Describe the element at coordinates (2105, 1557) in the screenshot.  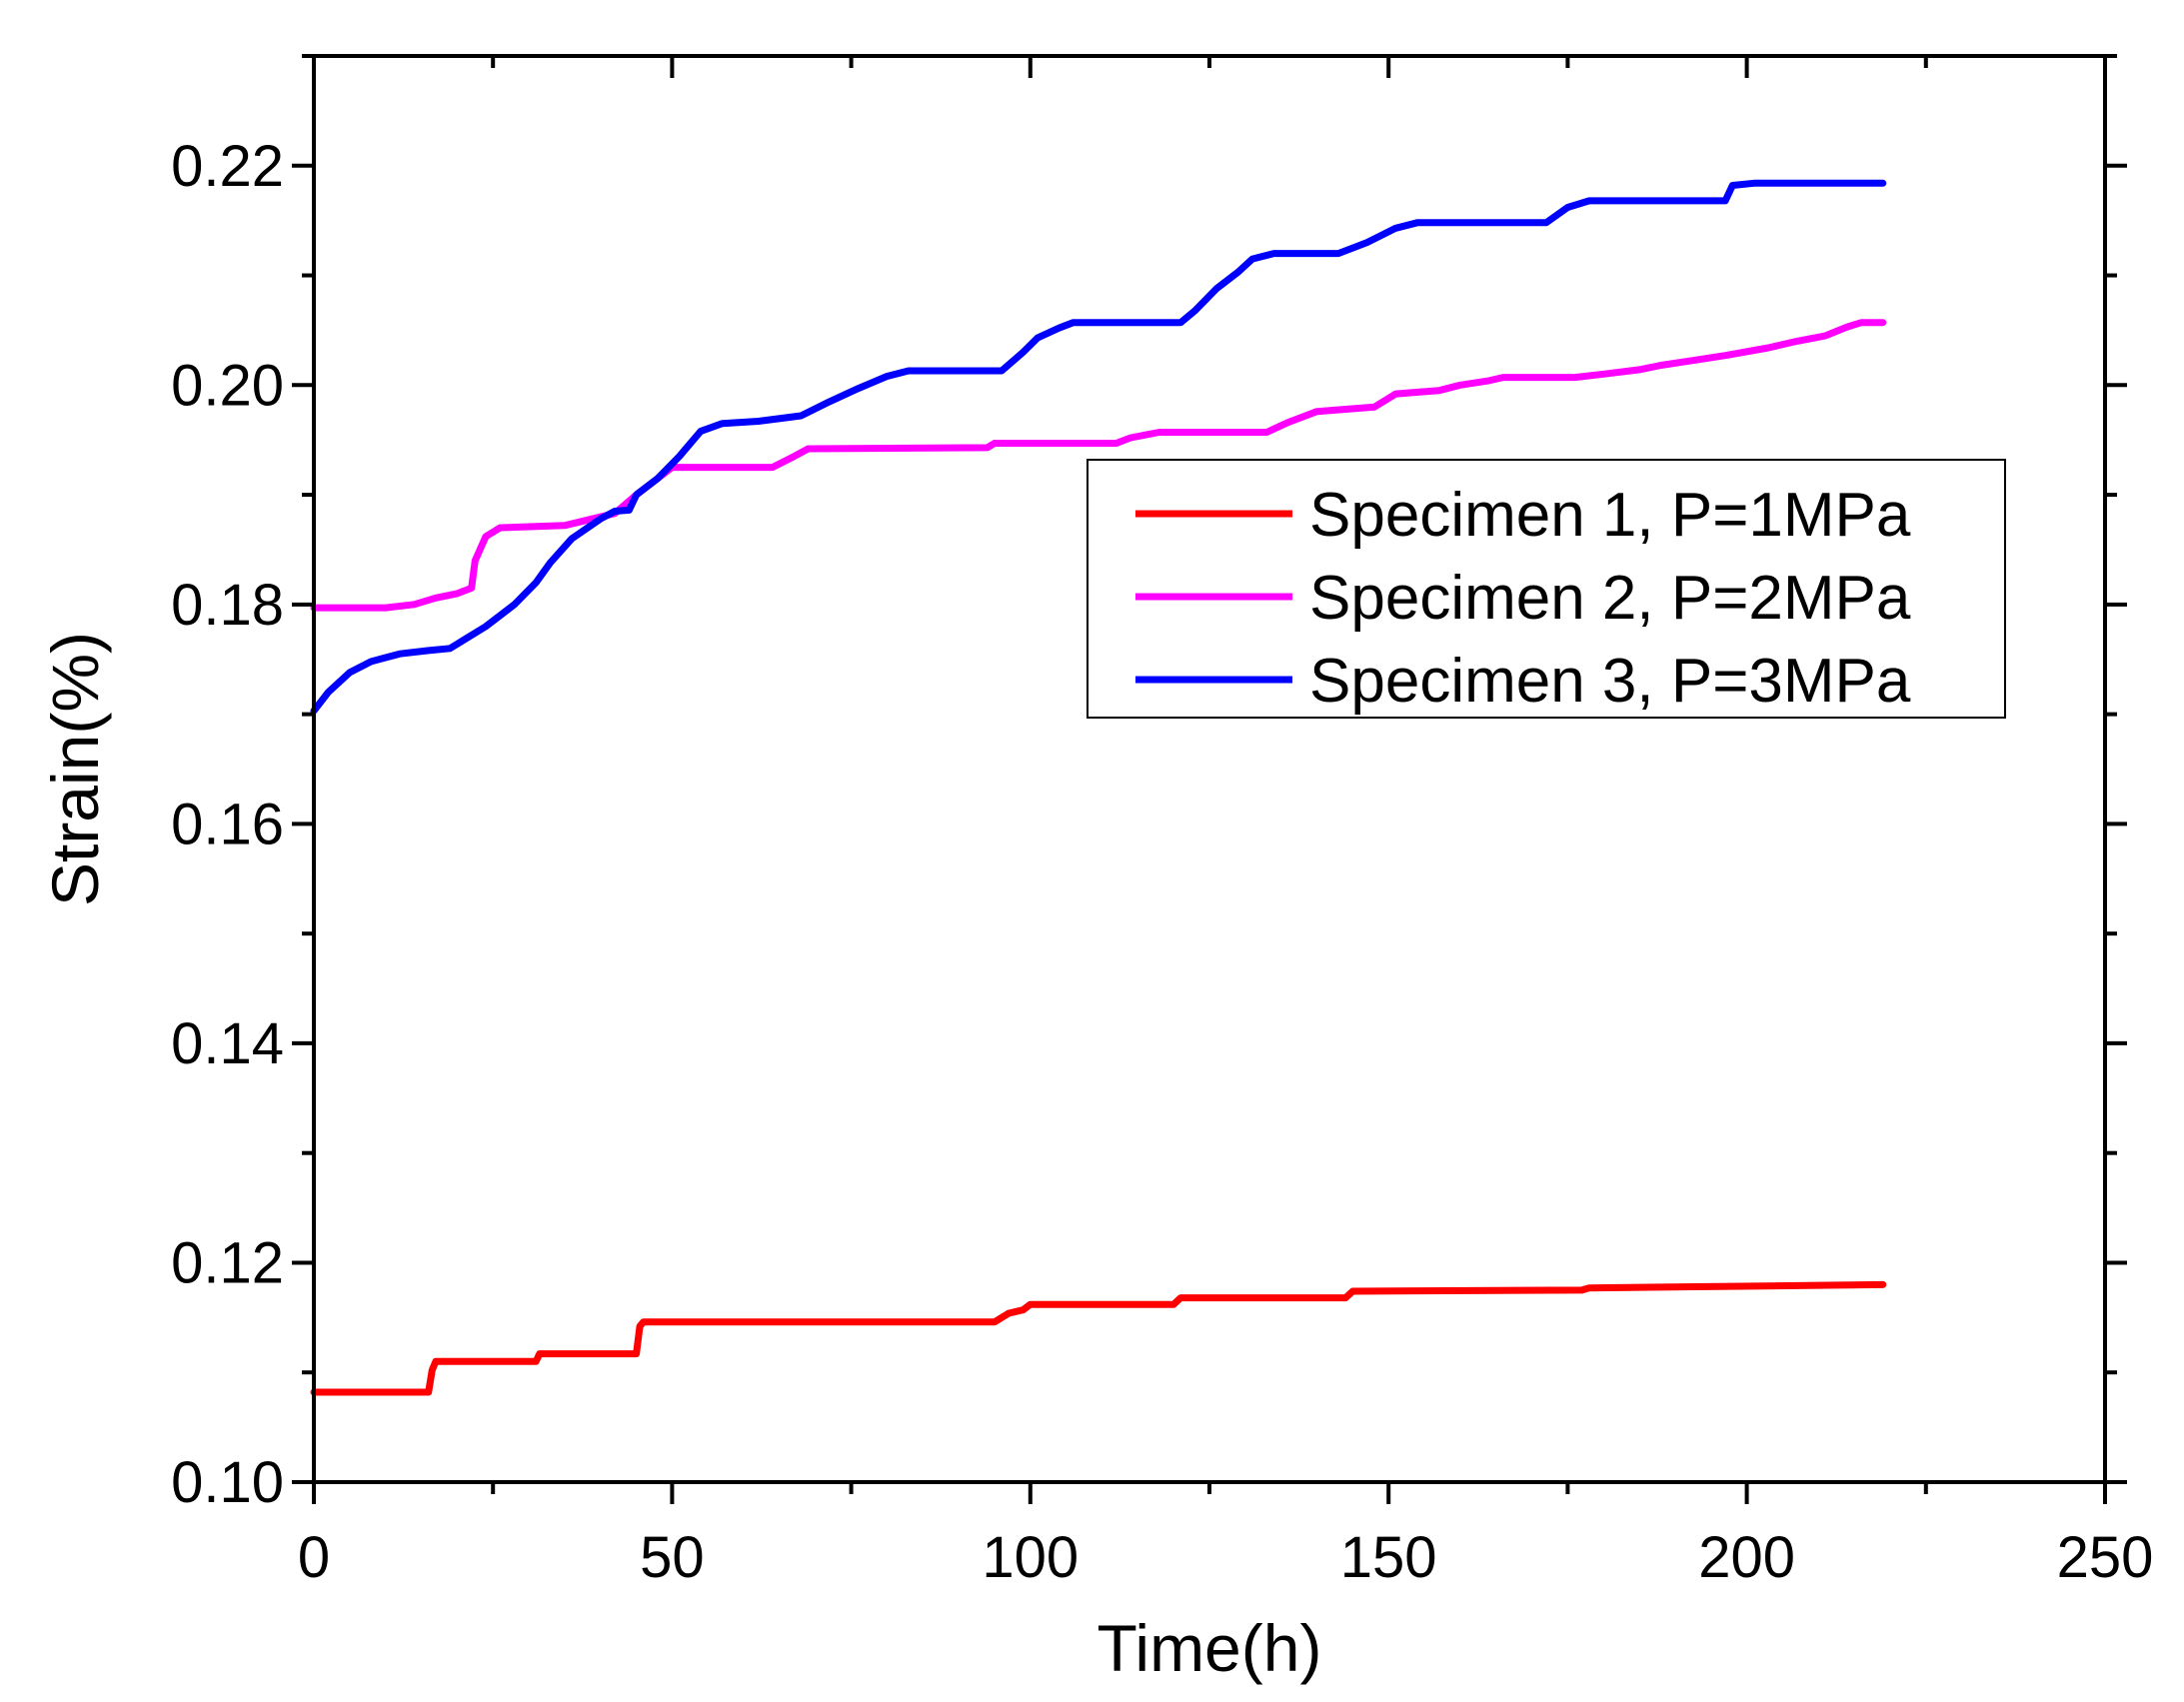
I see `x-tick-label: 250` at that location.